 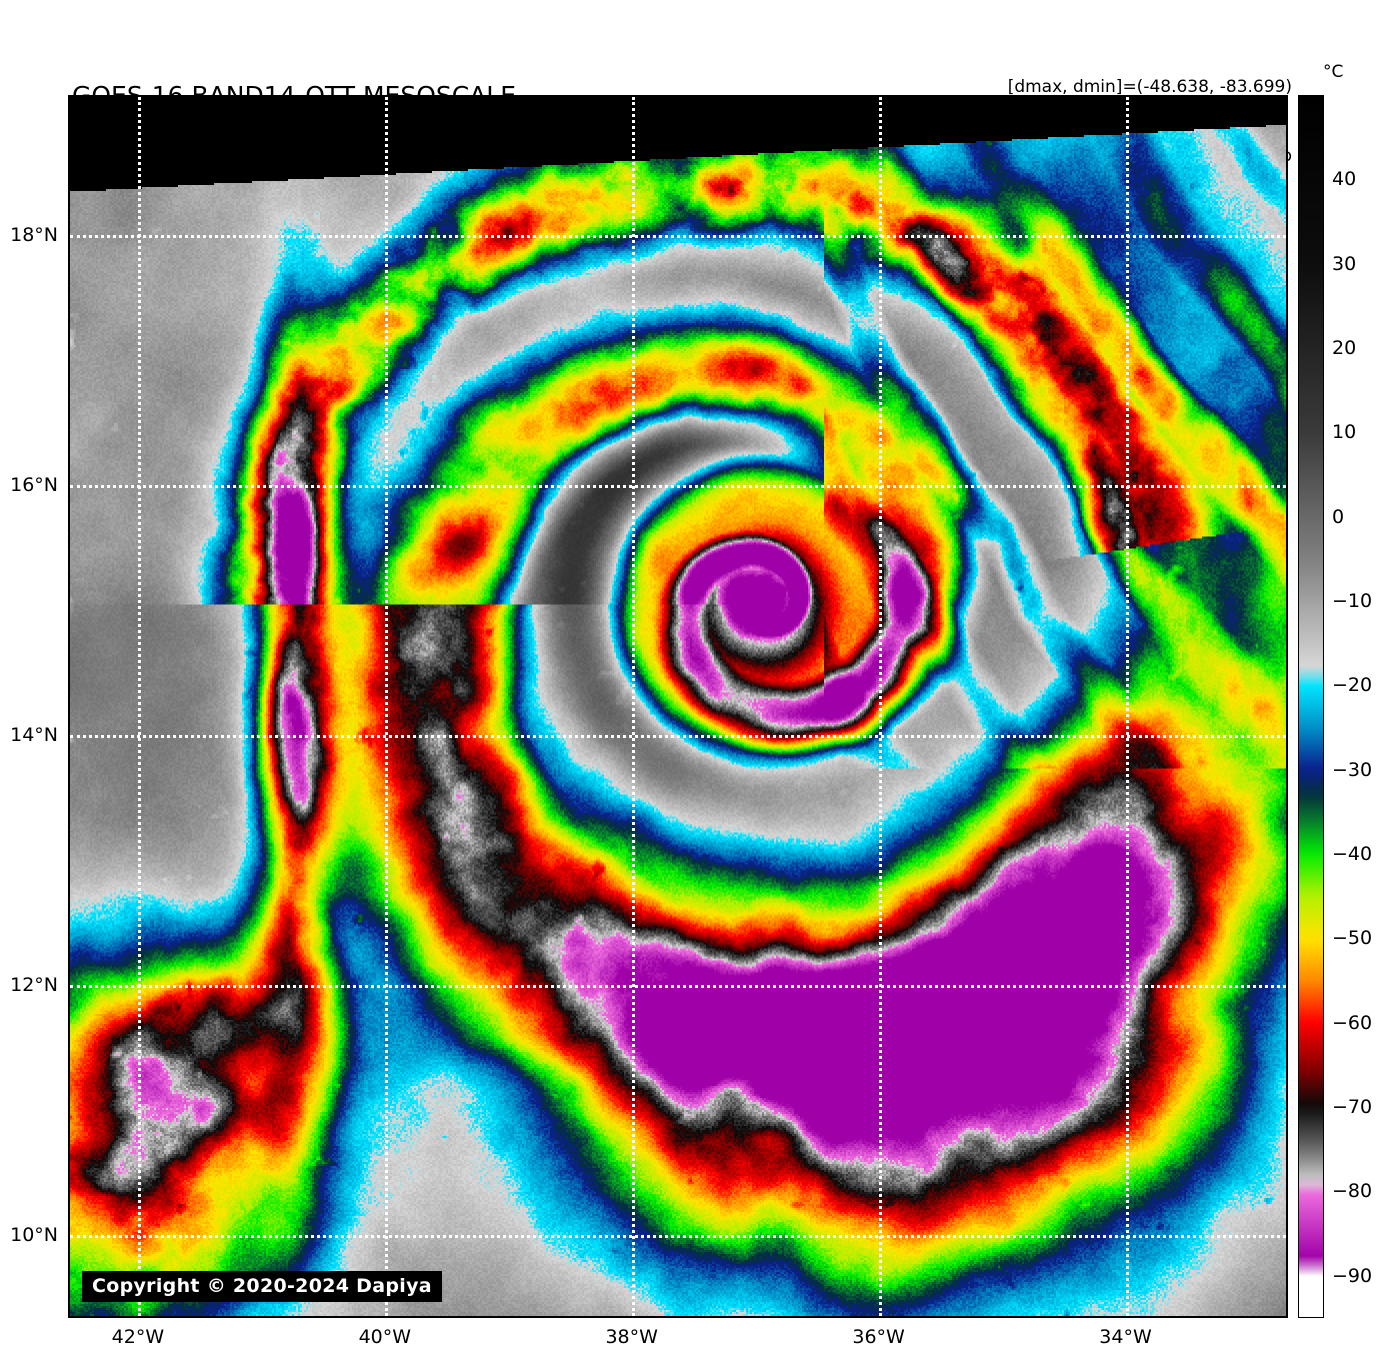 What do you see at coordinates (262, 1286) in the screenshot?
I see `copyright-label: Copyright © 2020-2024 Dapiya` at bounding box center [262, 1286].